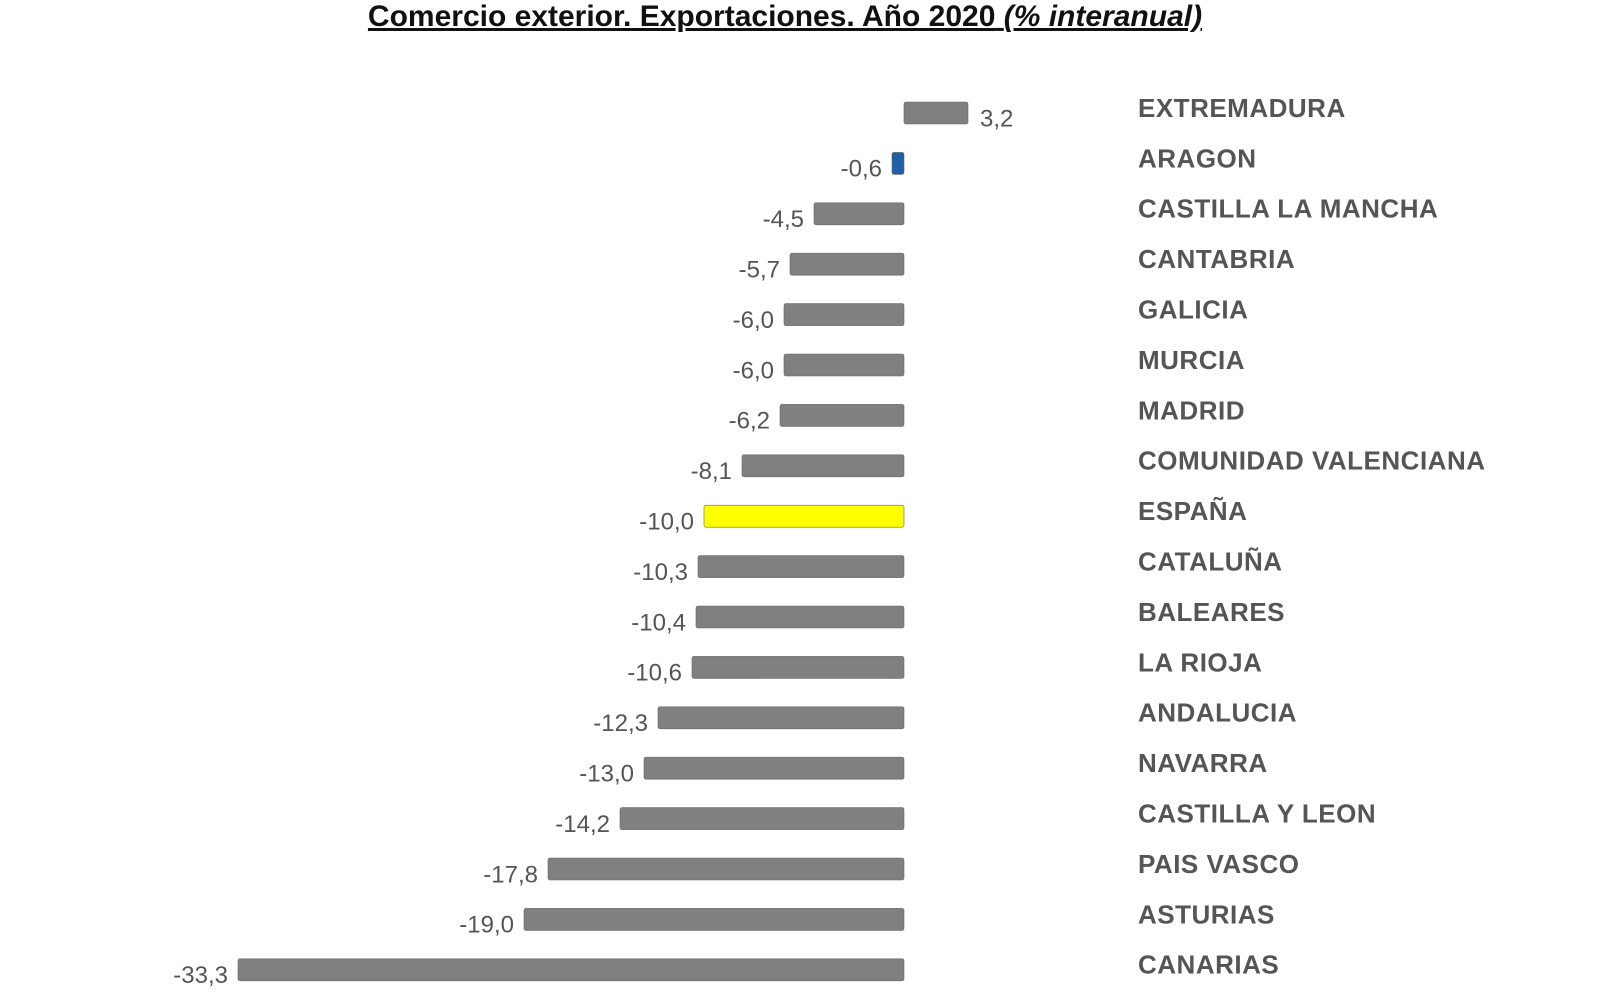 The width and height of the screenshot is (1600, 1000). I want to click on category-label: ANDALUCIA, so click(1217, 713).